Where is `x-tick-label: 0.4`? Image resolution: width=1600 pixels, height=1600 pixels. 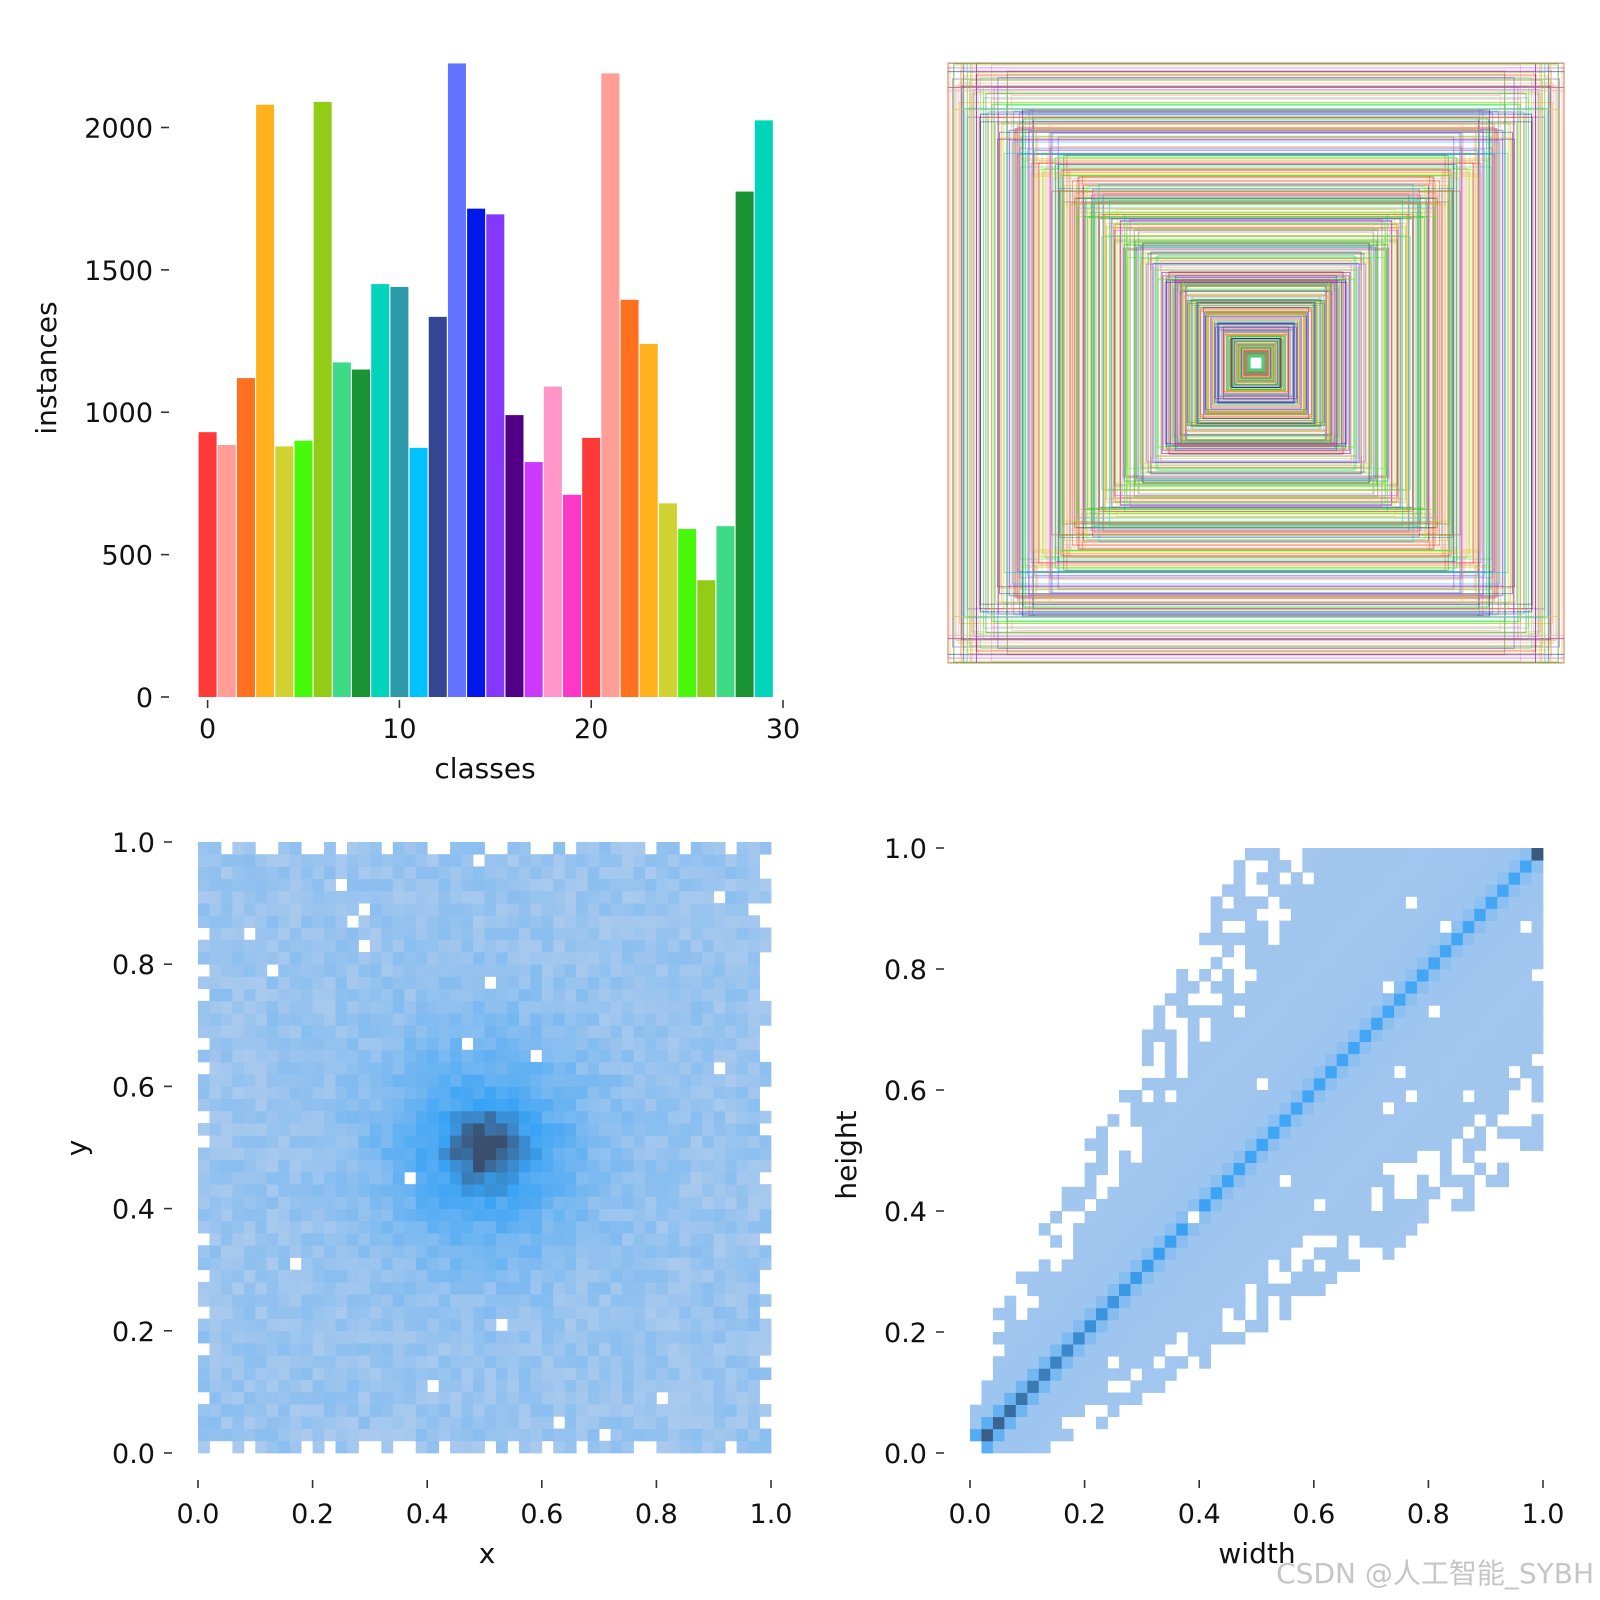
x-tick-label: 0.4 is located at coordinates (427, 1514).